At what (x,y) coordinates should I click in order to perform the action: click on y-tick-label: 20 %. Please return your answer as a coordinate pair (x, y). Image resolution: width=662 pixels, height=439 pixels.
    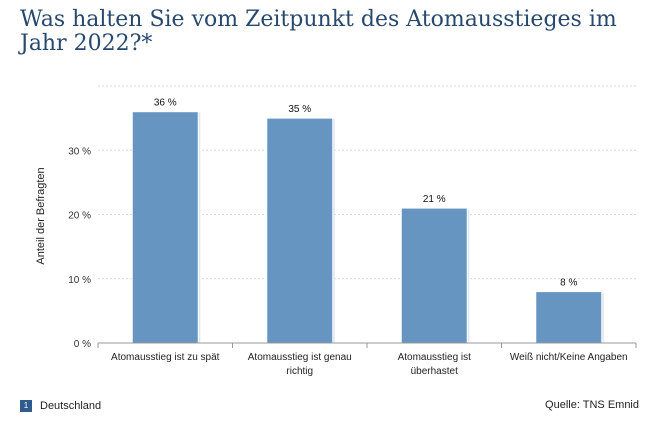
    Looking at the image, I should click on (79, 216).